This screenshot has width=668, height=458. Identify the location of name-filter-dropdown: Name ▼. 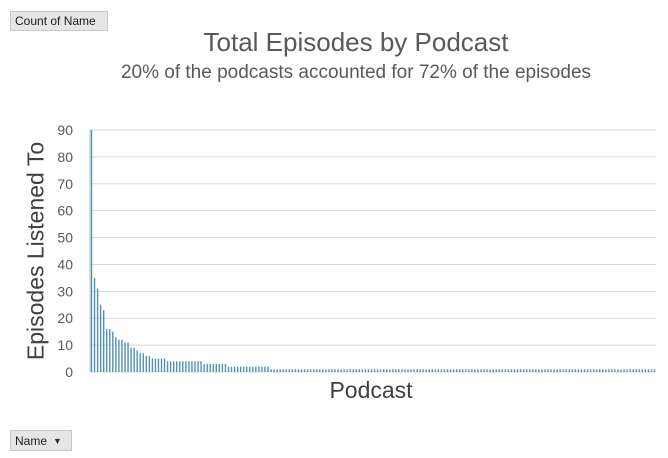
(41, 440).